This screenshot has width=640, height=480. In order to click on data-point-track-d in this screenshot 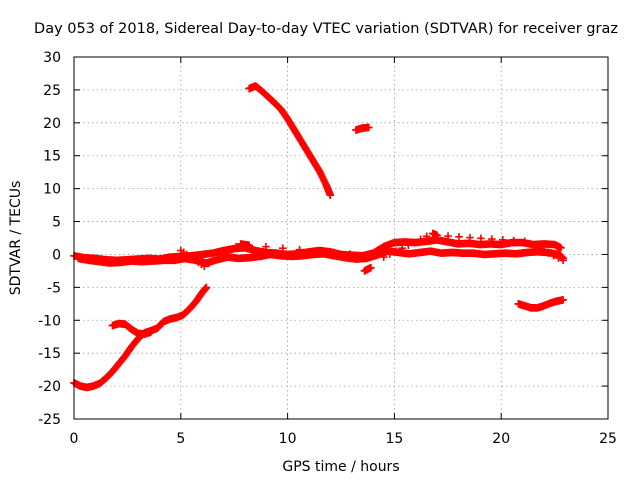, I will do `click(368, 127)`.